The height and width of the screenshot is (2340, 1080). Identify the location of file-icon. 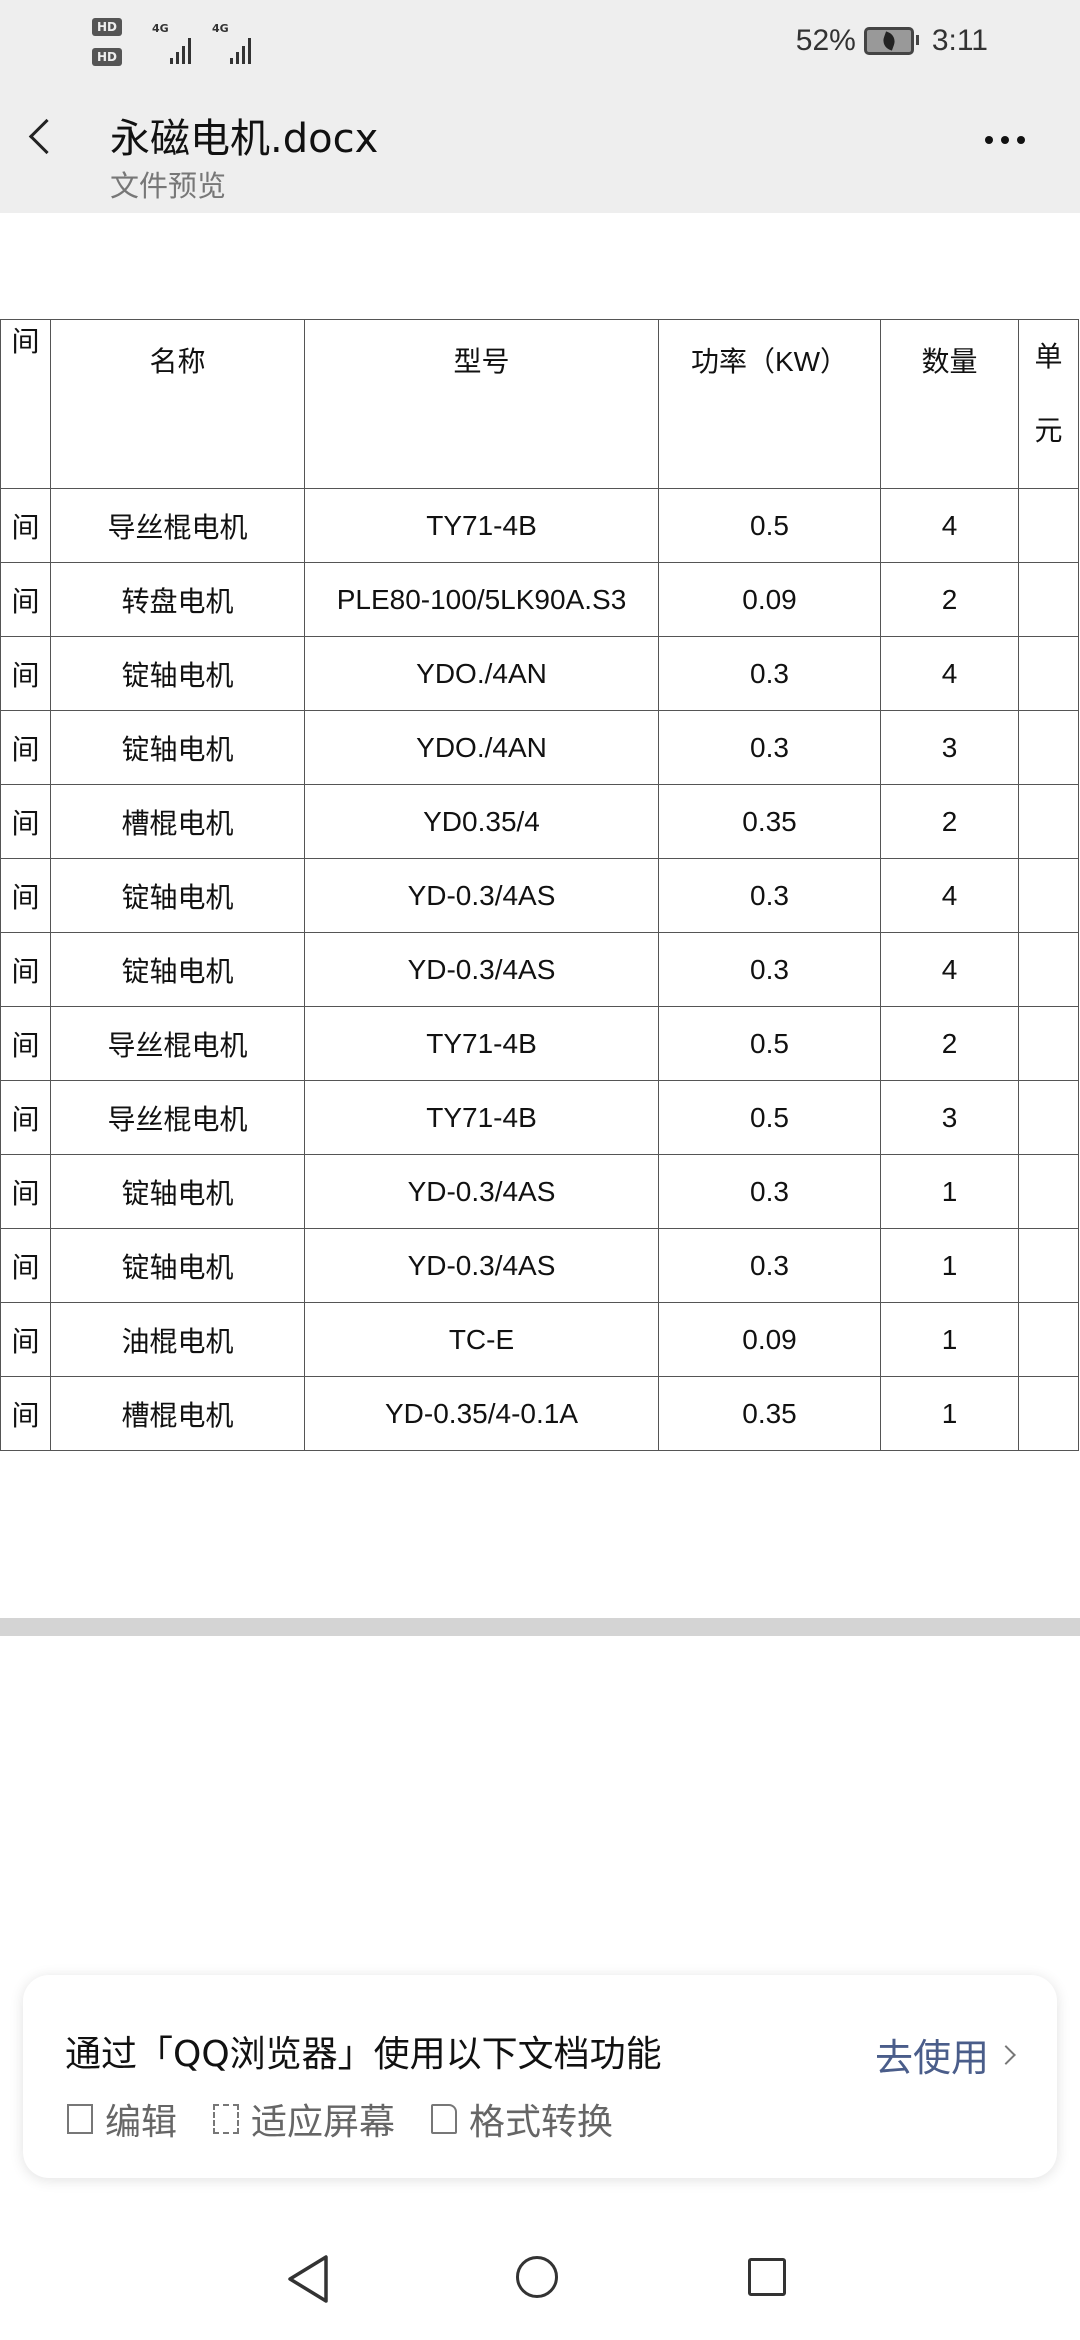
(444, 2119).